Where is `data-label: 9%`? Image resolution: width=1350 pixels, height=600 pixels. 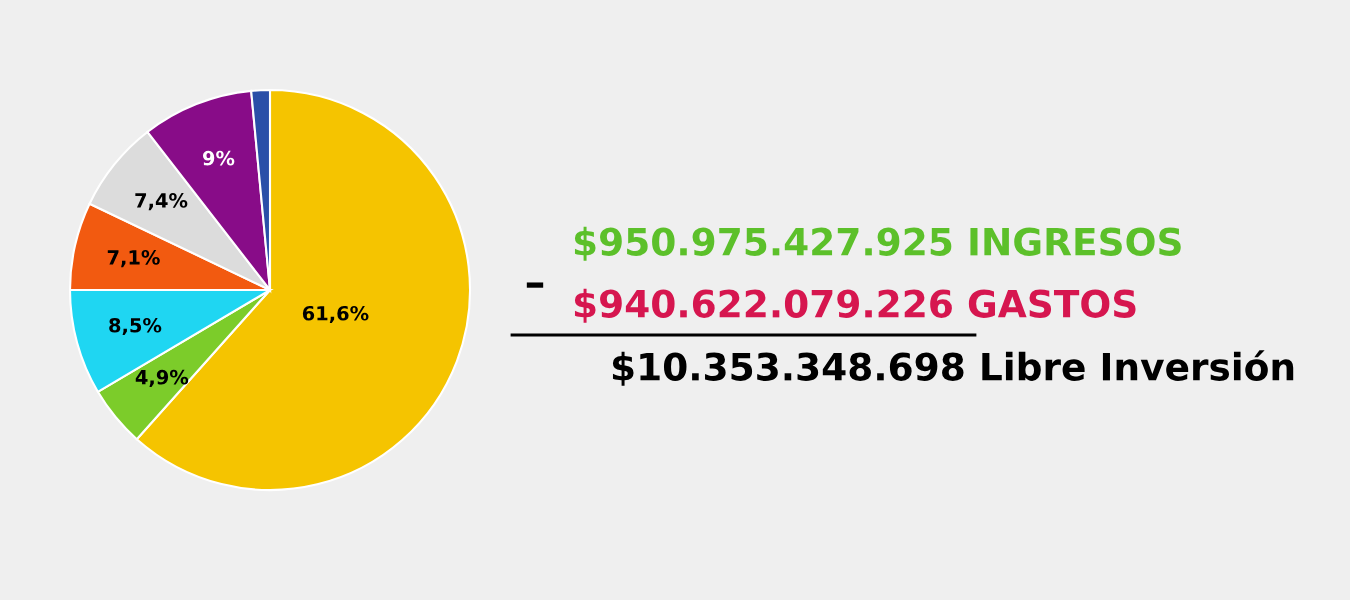 data-label: 9% is located at coordinates (218, 158).